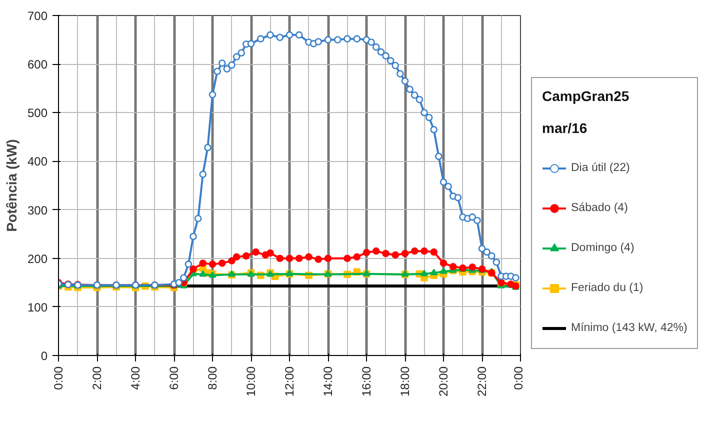 This screenshot has width=715, height=424. Describe the element at coordinates (37, 161) in the screenshot. I see `y-tick-label: 400` at that location.